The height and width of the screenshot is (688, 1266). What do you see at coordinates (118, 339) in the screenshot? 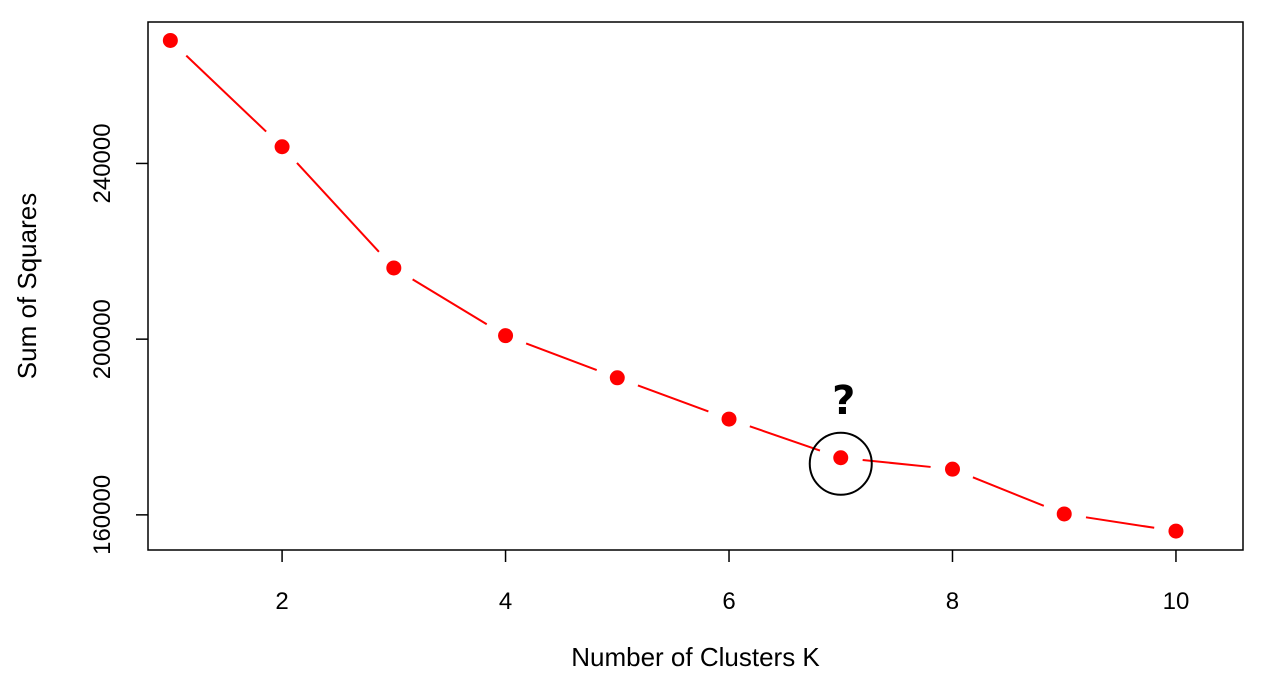
I see `y-axis-ticks: 160000 200000 240000` at bounding box center [118, 339].